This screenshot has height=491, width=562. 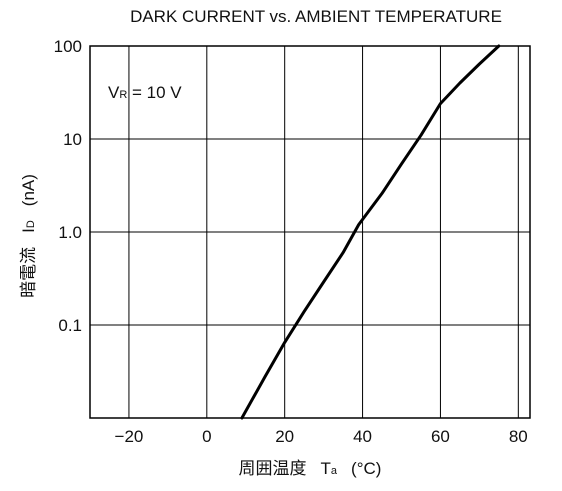 What do you see at coordinates (284, 436) in the screenshot?
I see `x-tick-label: 20` at bounding box center [284, 436].